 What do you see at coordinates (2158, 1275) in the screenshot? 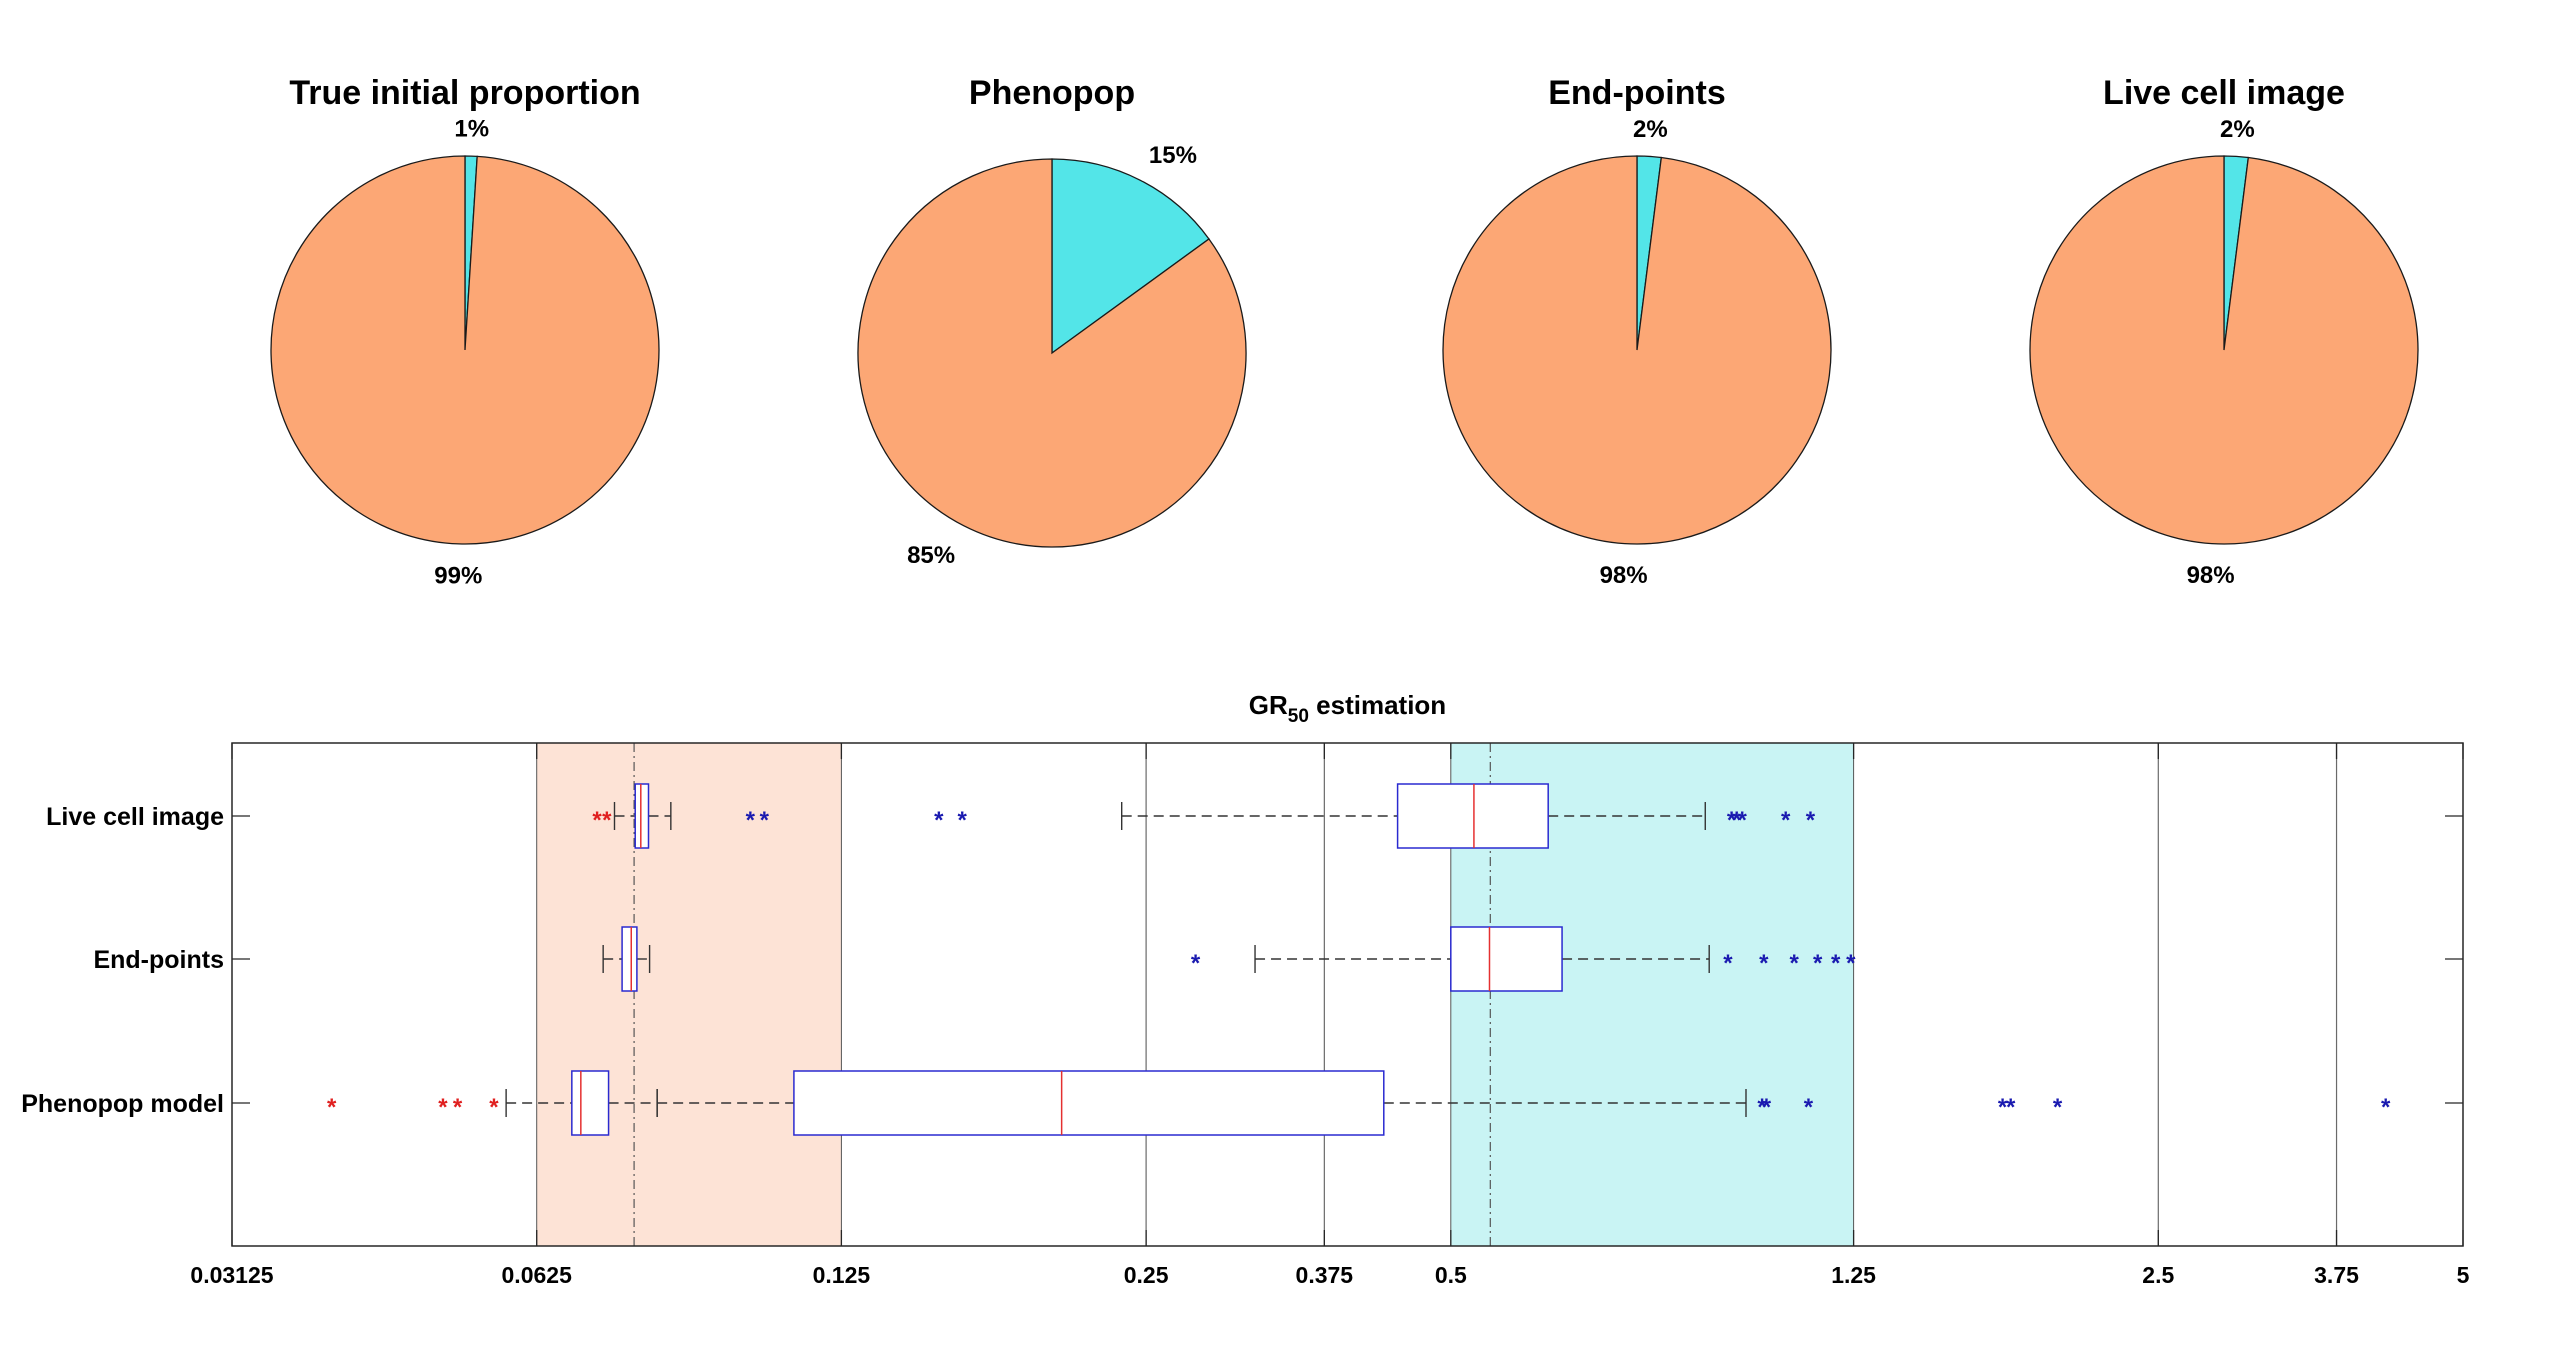
I see `x-tick-label: 2.5` at bounding box center [2158, 1275].